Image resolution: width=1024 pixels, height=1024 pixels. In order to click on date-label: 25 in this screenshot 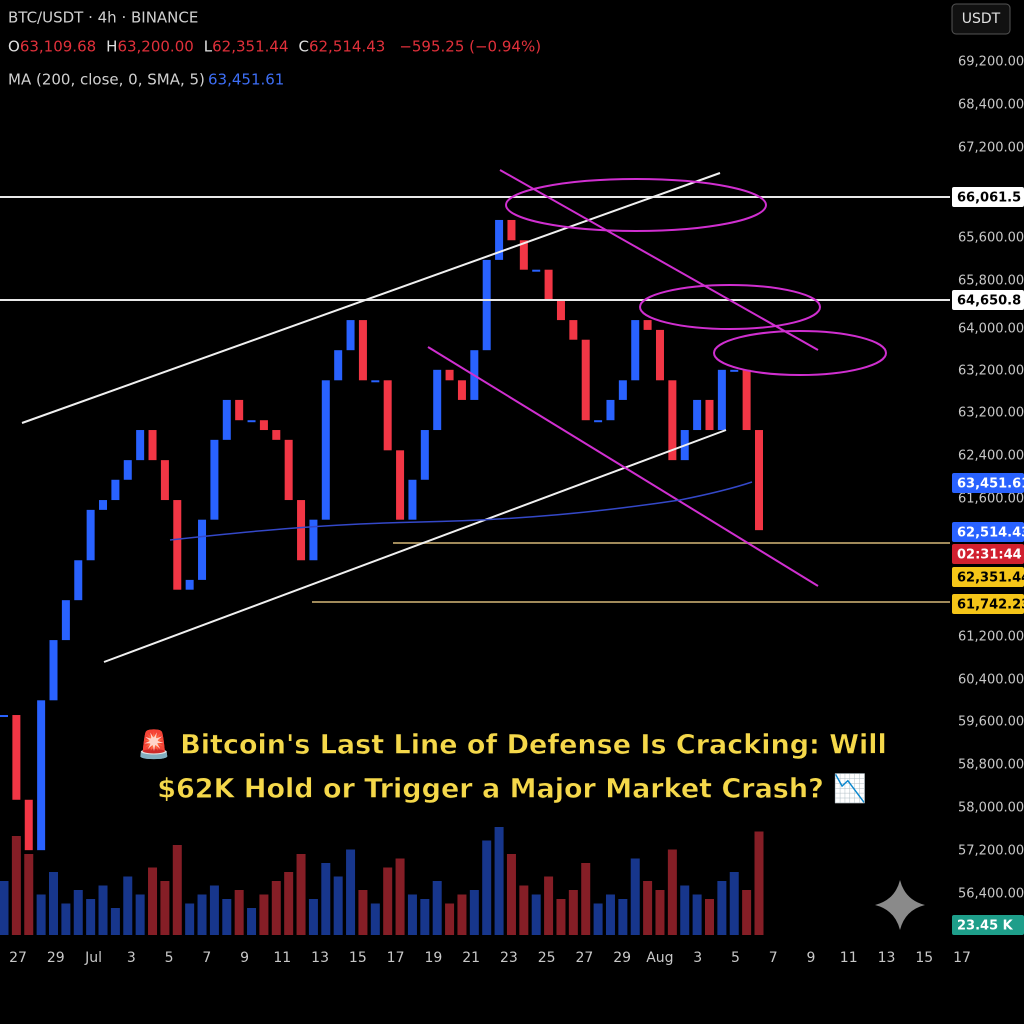, I will do `click(547, 958)`.